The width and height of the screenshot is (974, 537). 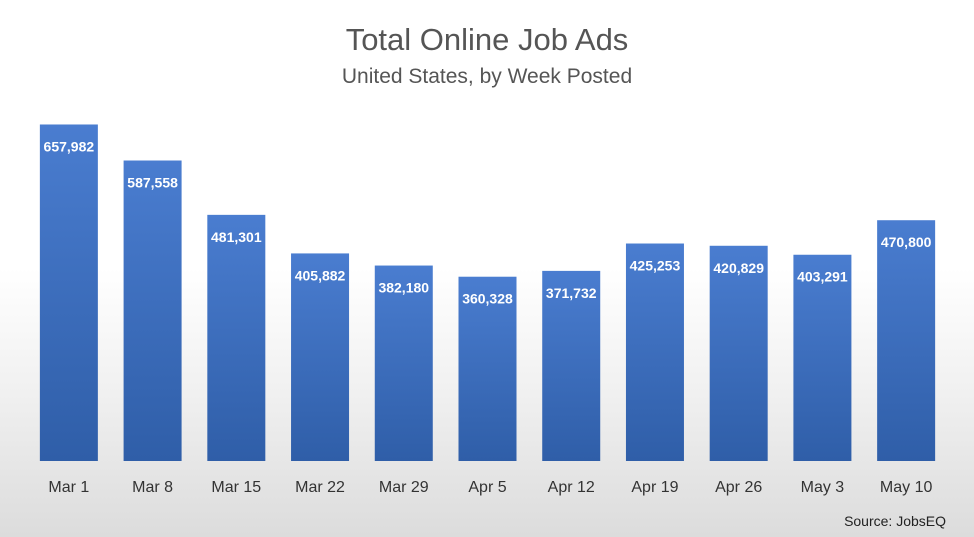 I want to click on data-label: 403,291, so click(x=822, y=277).